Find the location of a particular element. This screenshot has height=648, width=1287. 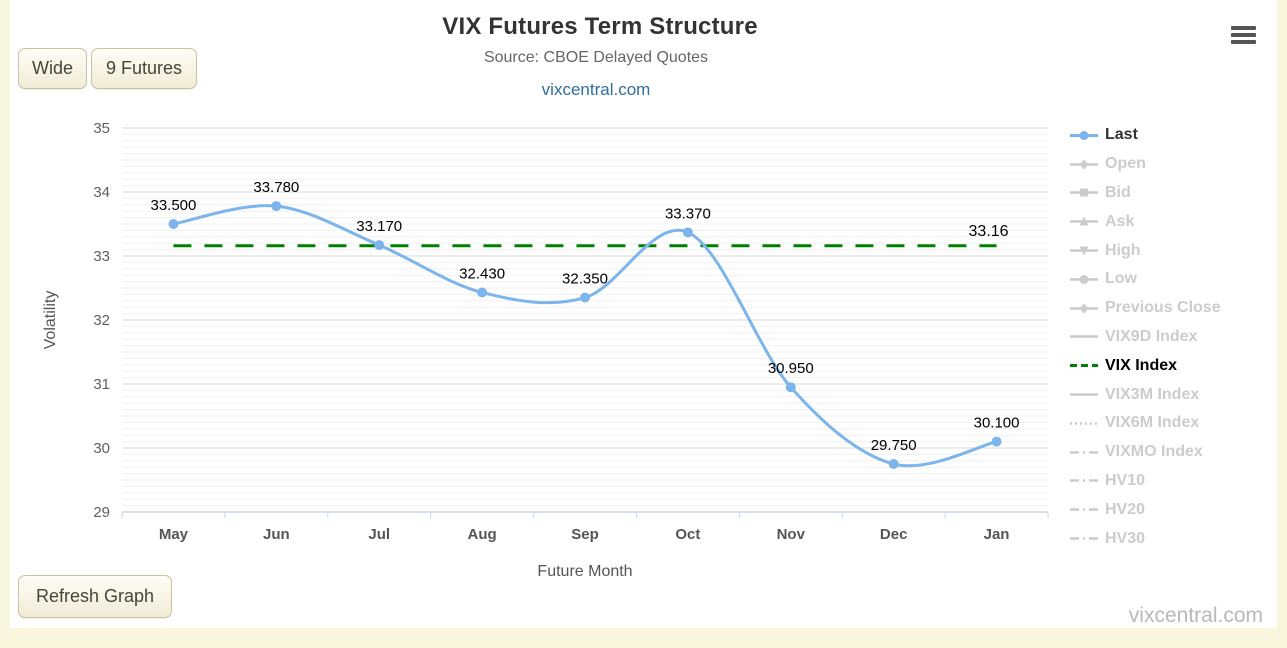

svg-text: 30 is located at coordinates (101, 448).